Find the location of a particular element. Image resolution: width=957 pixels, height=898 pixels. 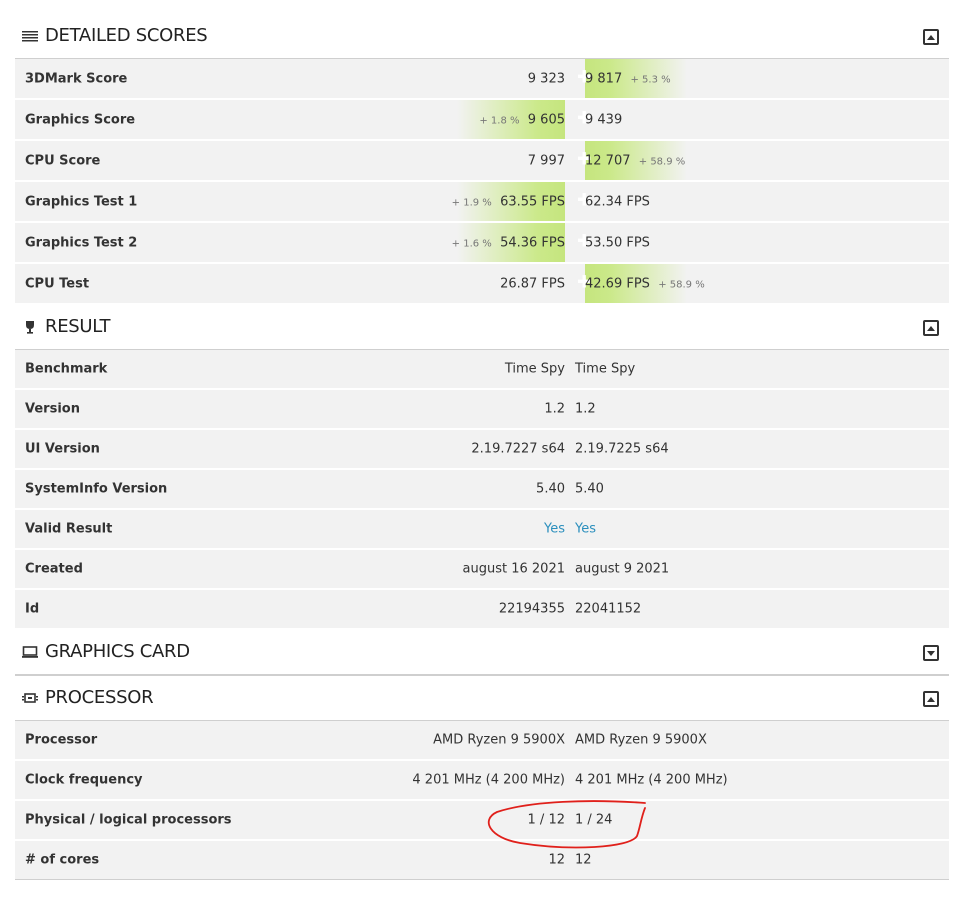

trophy-icon is located at coordinates (30, 327).